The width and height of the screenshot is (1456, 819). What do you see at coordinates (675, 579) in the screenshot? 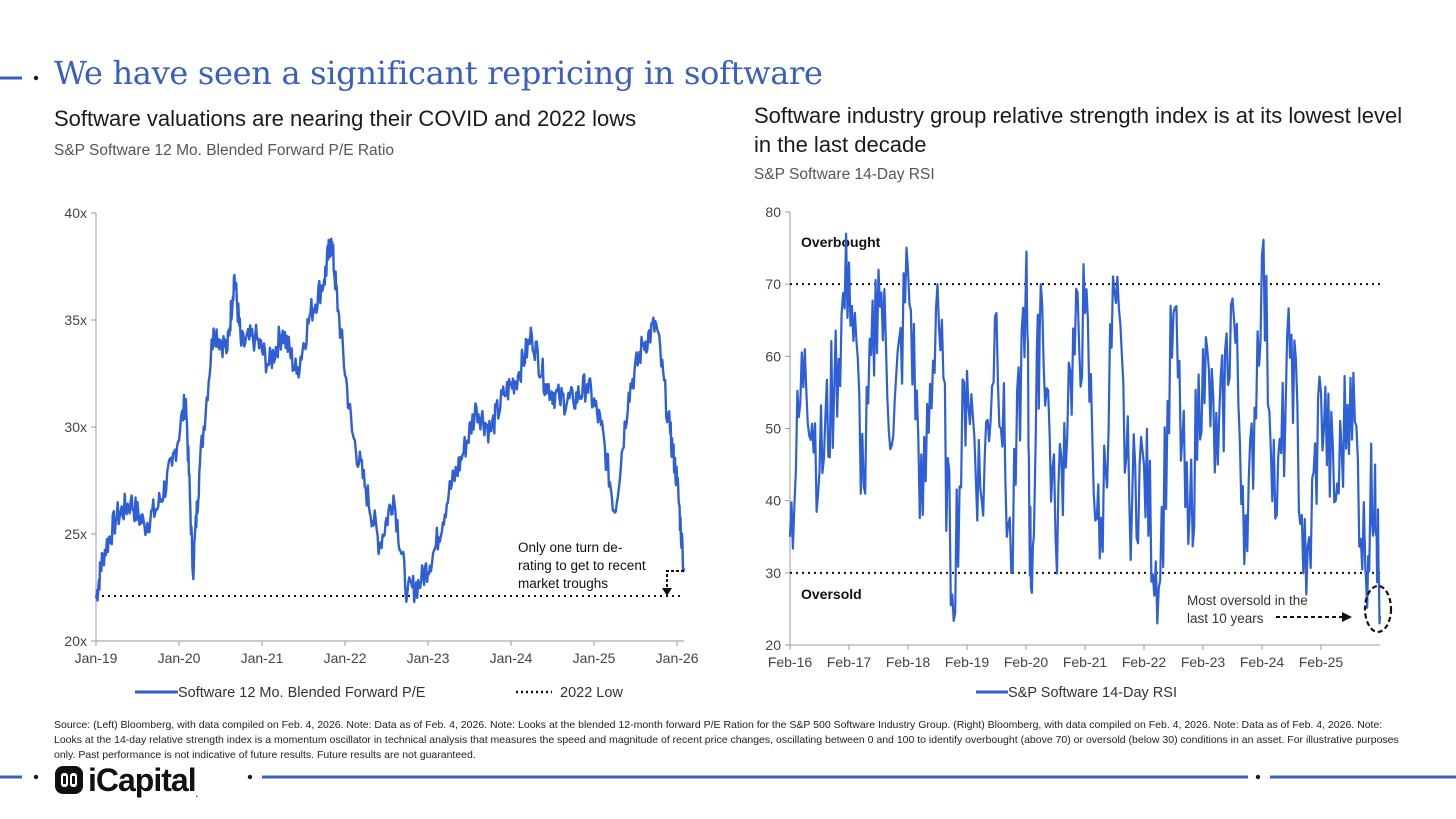
I see `annotation-arrow` at bounding box center [675, 579].